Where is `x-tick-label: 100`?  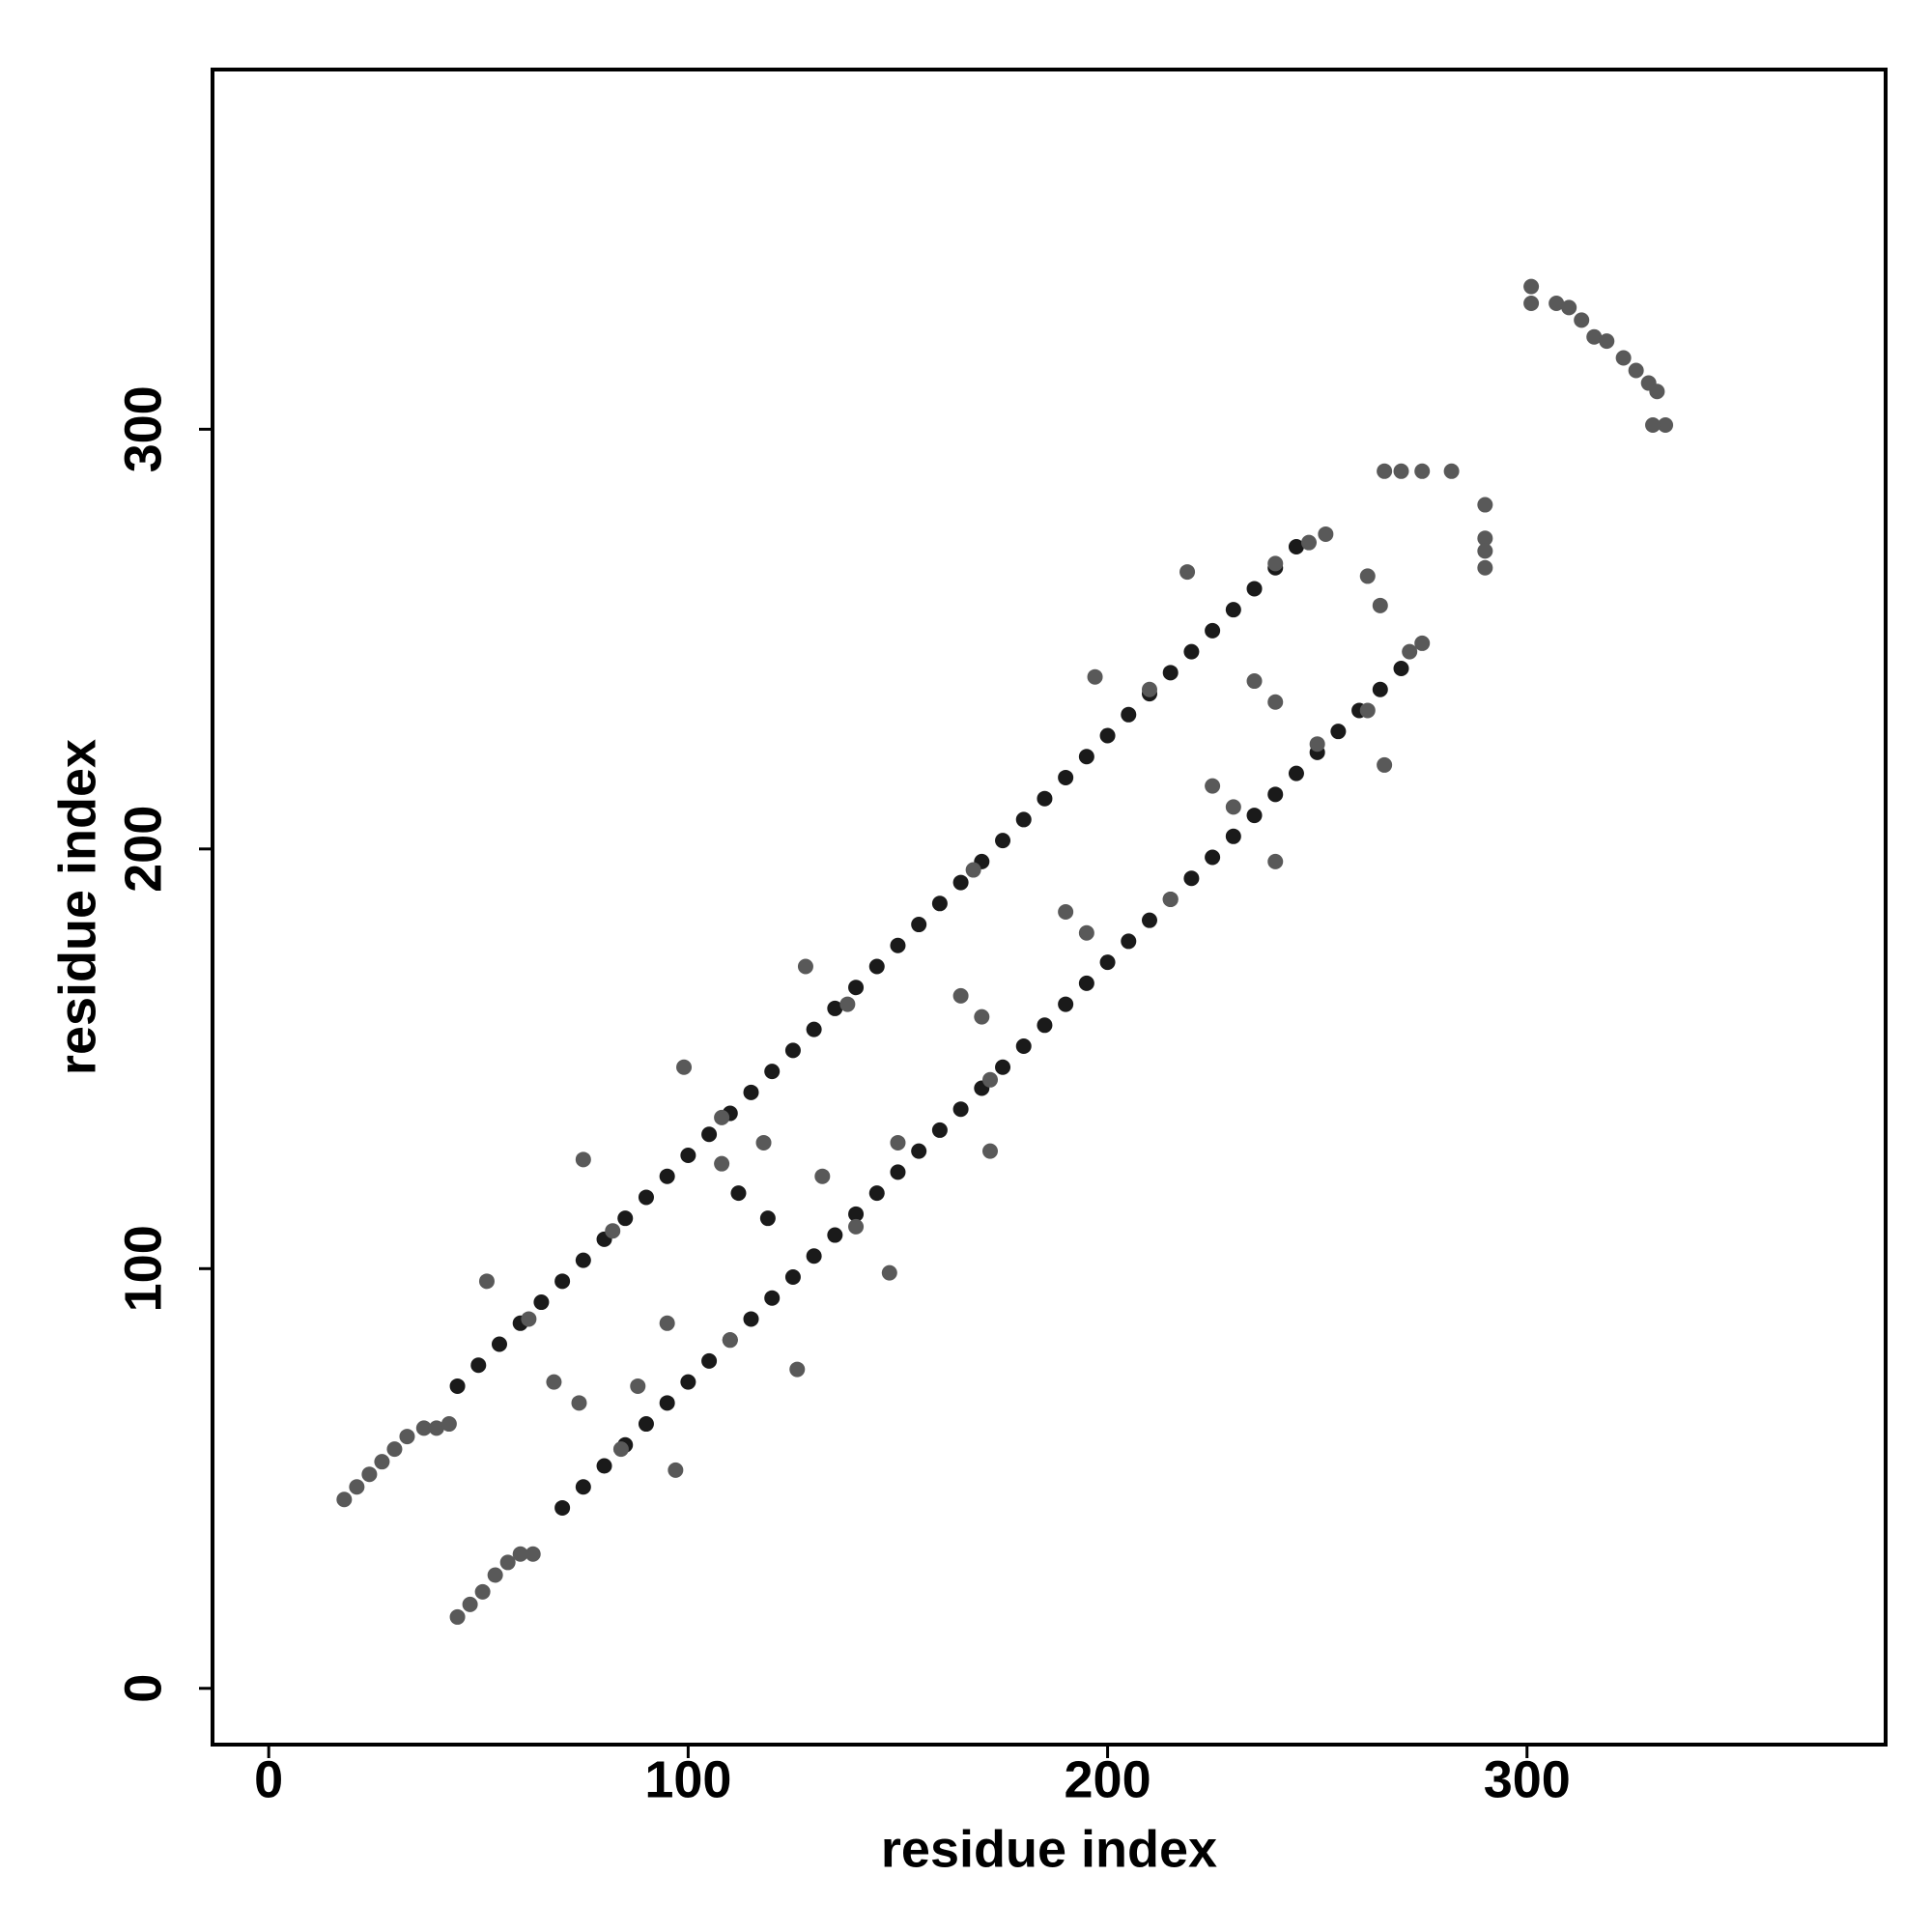
x-tick-label: 100 is located at coordinates (687, 1779).